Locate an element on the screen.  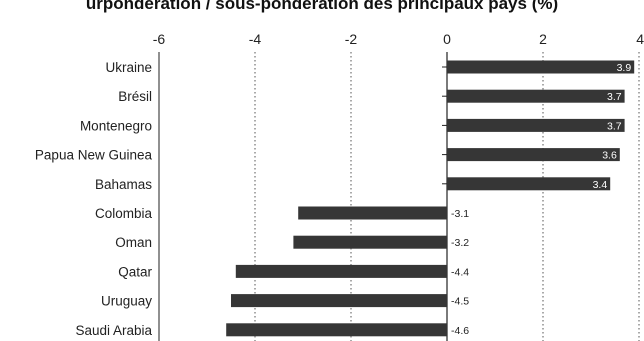
category-label: Qatar is located at coordinates (135, 271).